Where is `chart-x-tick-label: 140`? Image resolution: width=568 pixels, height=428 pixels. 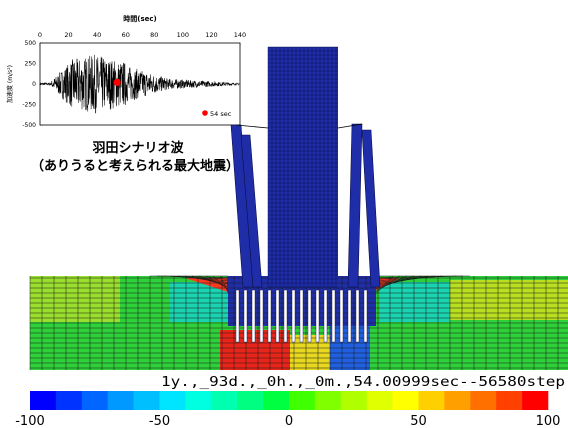 chart-x-tick-label: 140 is located at coordinates (240, 35).